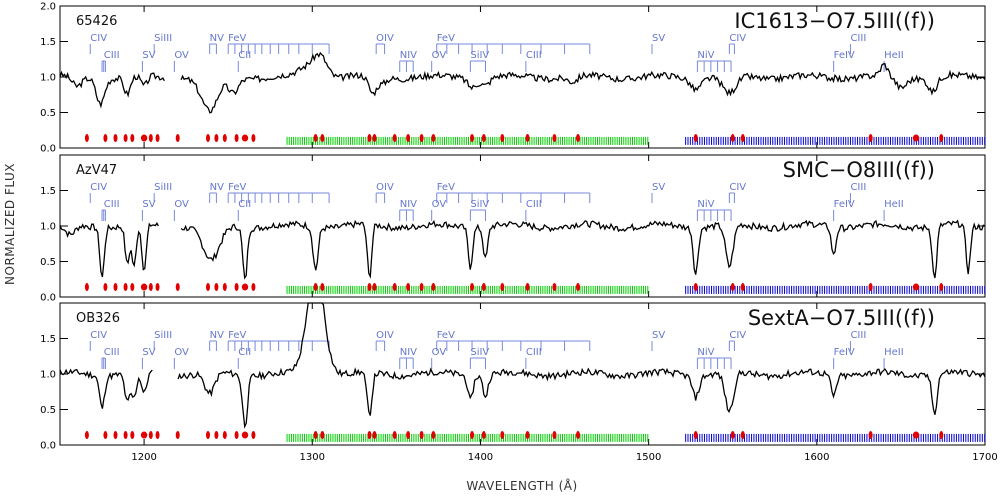 The height and width of the screenshot is (497, 1000). I want to click on x-tick-label: 1600, so click(816, 457).